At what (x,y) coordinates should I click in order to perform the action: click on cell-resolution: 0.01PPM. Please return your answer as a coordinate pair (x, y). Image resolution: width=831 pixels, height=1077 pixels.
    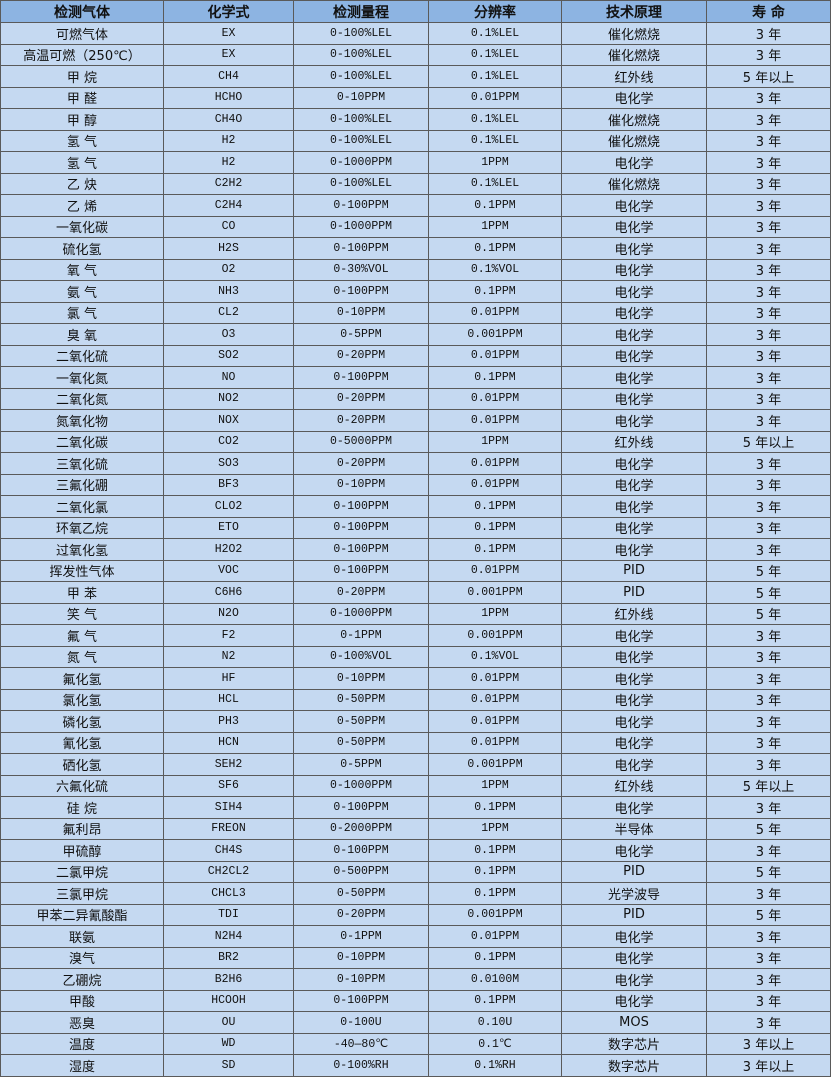
    Looking at the image, I should click on (495, 721).